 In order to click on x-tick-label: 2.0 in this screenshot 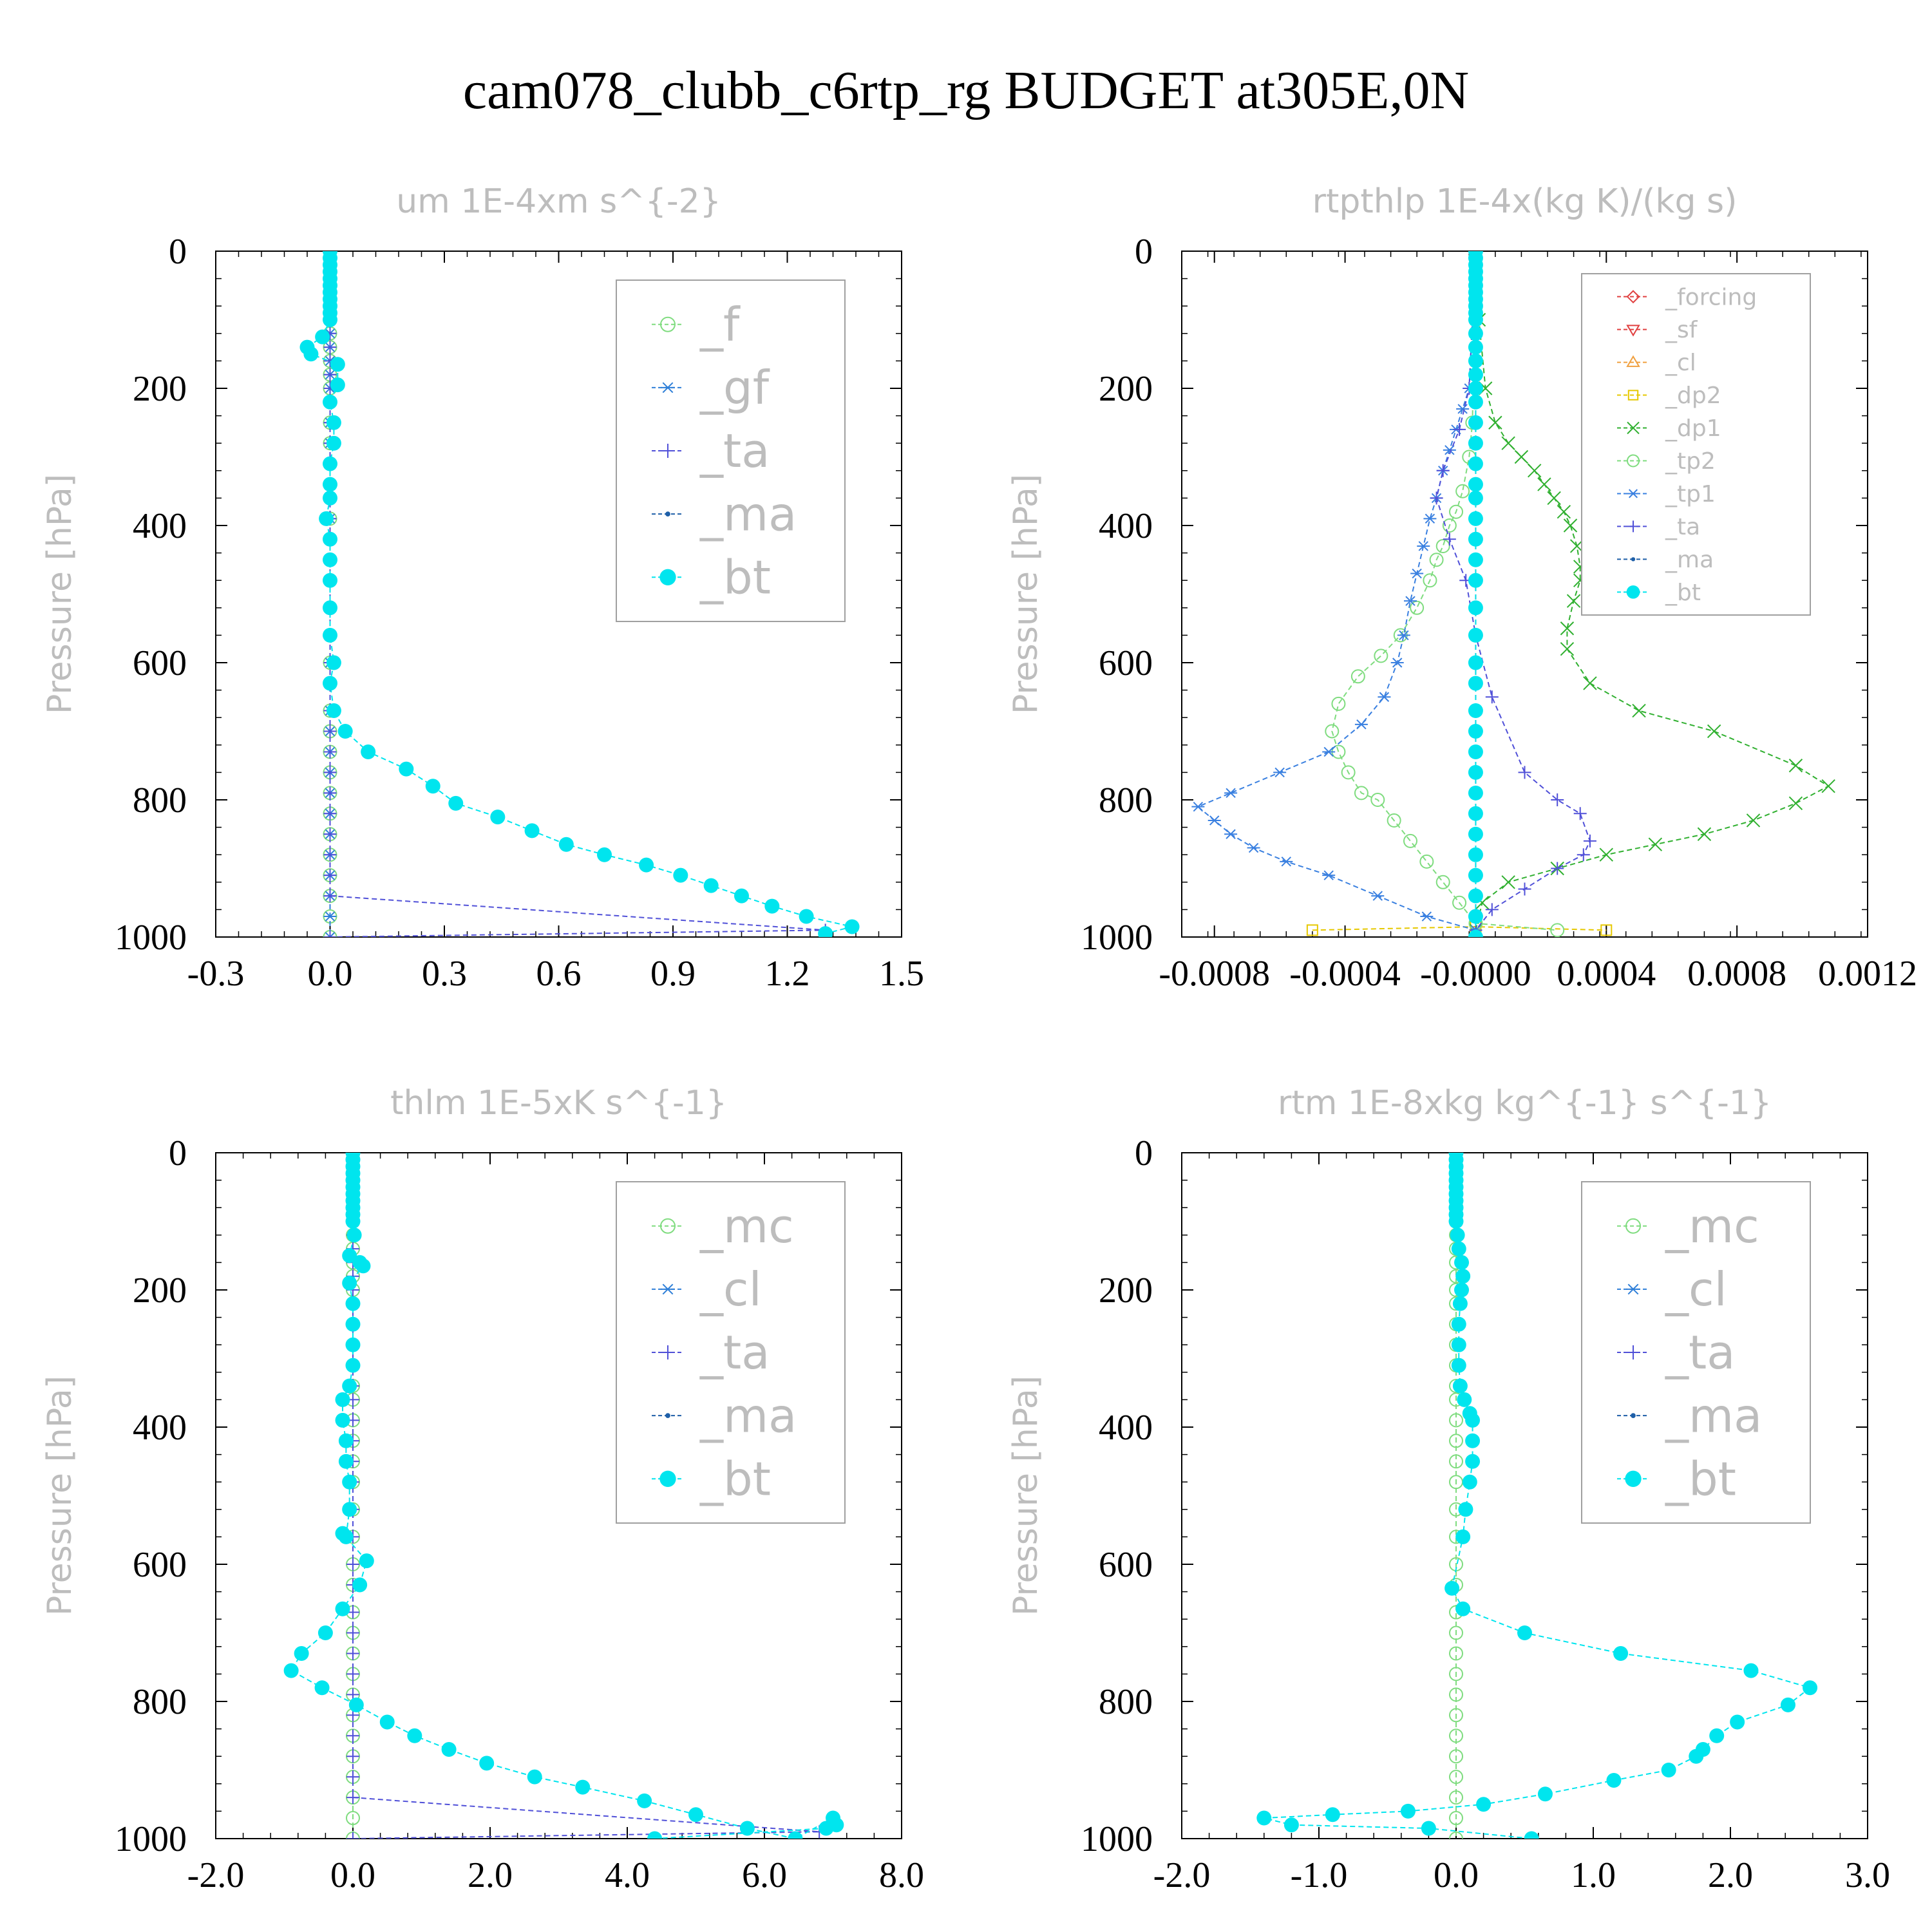, I will do `click(491, 1875)`.